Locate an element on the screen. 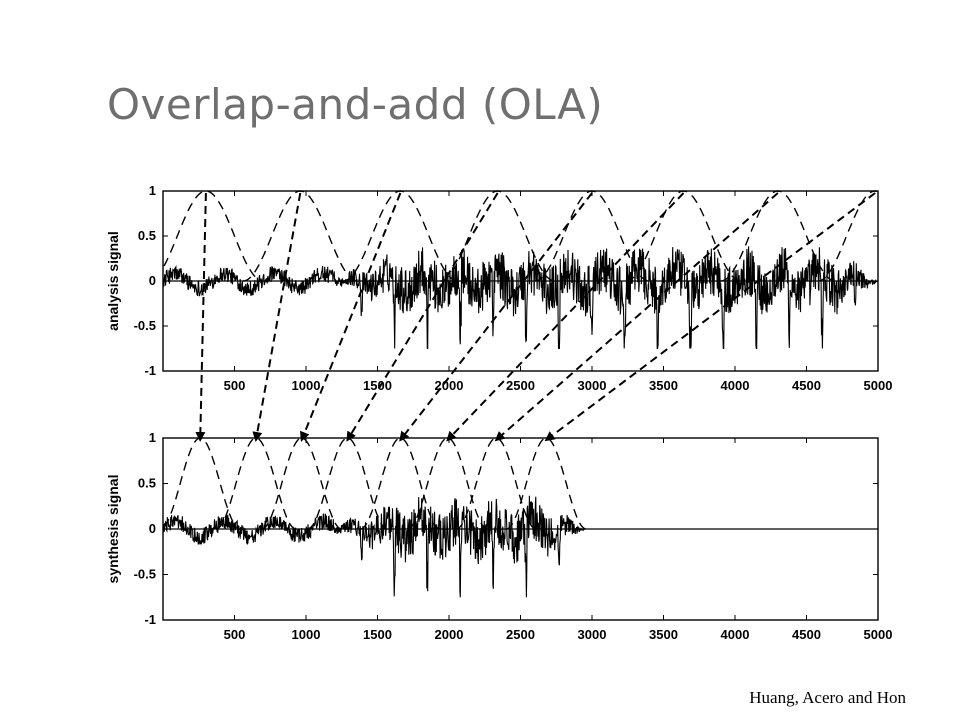 The height and width of the screenshot is (720, 960). slide-title: Overlap-and-add (OLA) is located at coordinates (355, 104).